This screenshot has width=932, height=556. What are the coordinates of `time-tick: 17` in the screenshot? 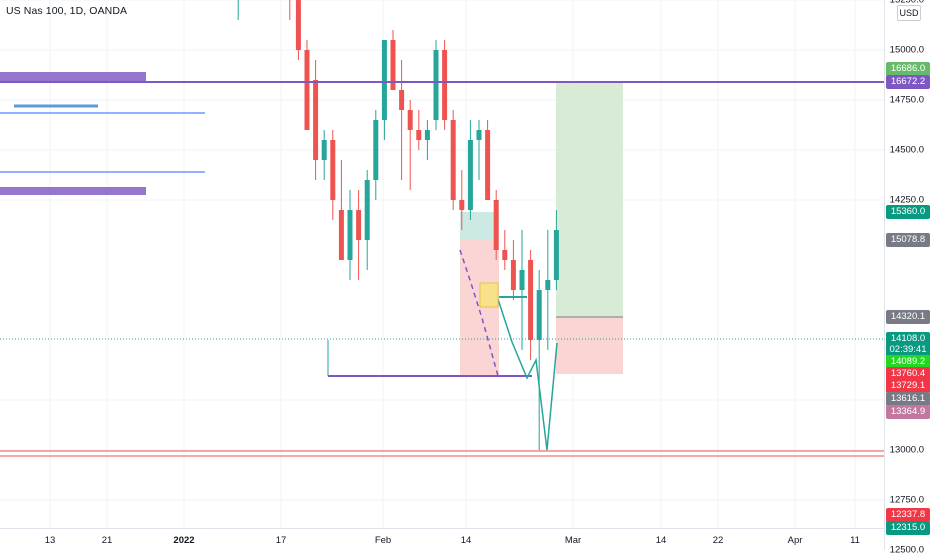 It's located at (281, 540).